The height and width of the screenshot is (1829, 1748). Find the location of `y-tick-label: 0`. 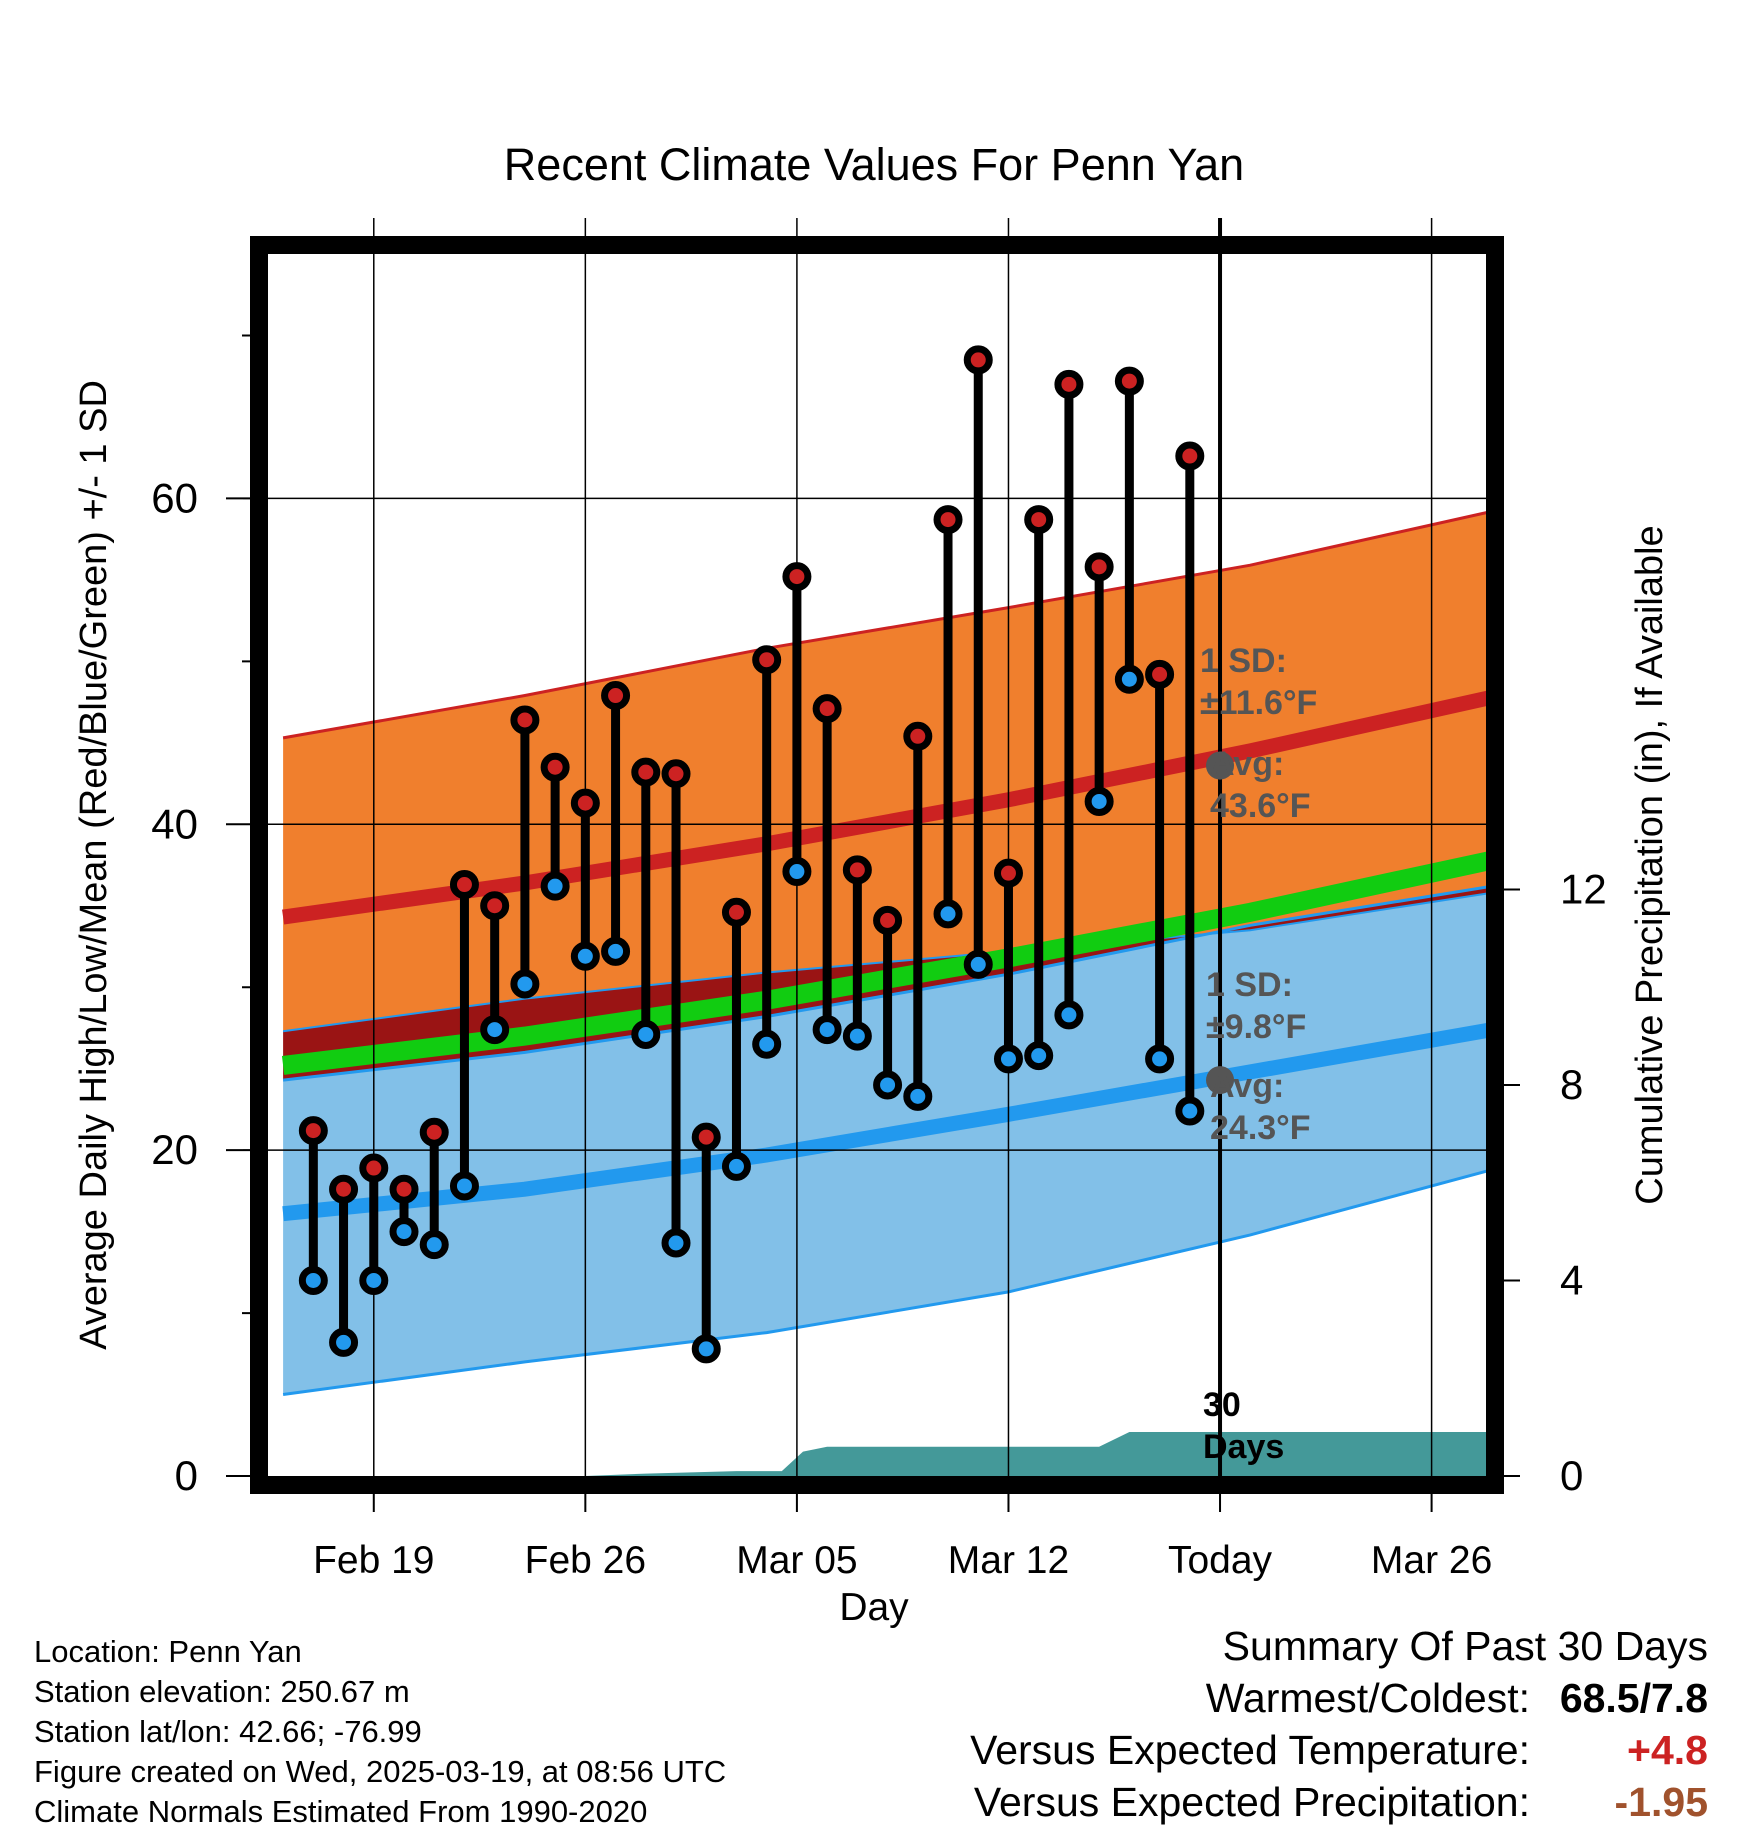

y-tick-label: 0 is located at coordinates (186, 1475).